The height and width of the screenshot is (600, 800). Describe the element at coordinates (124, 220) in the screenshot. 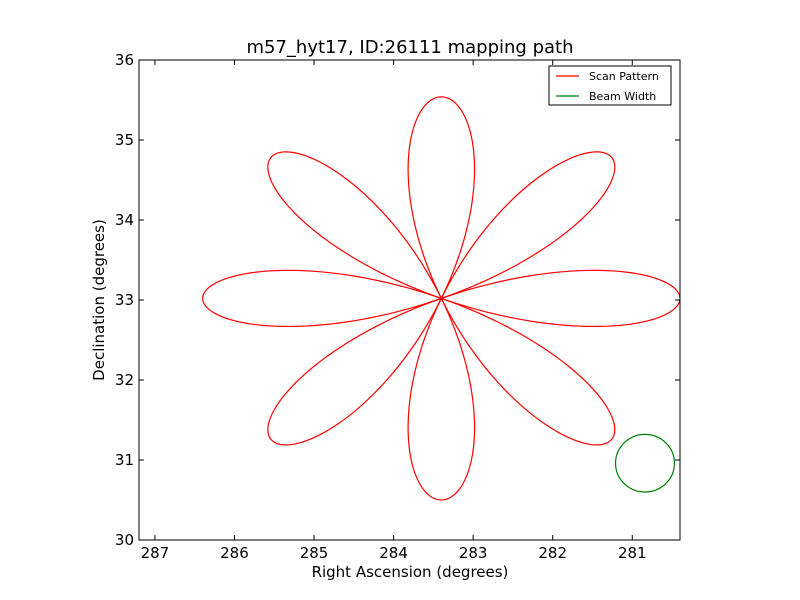

I see `y-tick-label: 34` at that location.